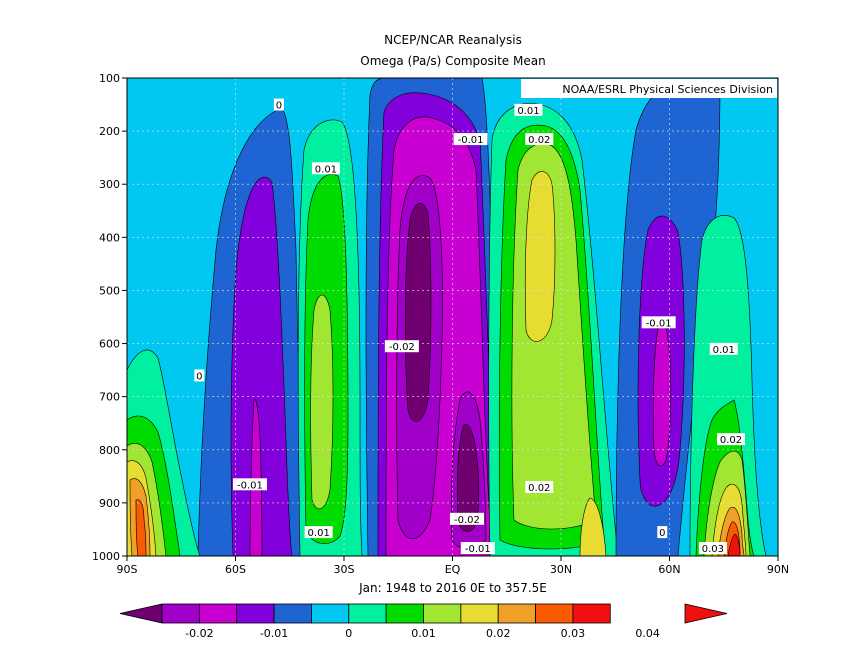 Image resolution: width=847 pixels, height=655 pixels. What do you see at coordinates (647, 633) in the screenshot?
I see `colorbar-tick-label: 0.04` at bounding box center [647, 633].